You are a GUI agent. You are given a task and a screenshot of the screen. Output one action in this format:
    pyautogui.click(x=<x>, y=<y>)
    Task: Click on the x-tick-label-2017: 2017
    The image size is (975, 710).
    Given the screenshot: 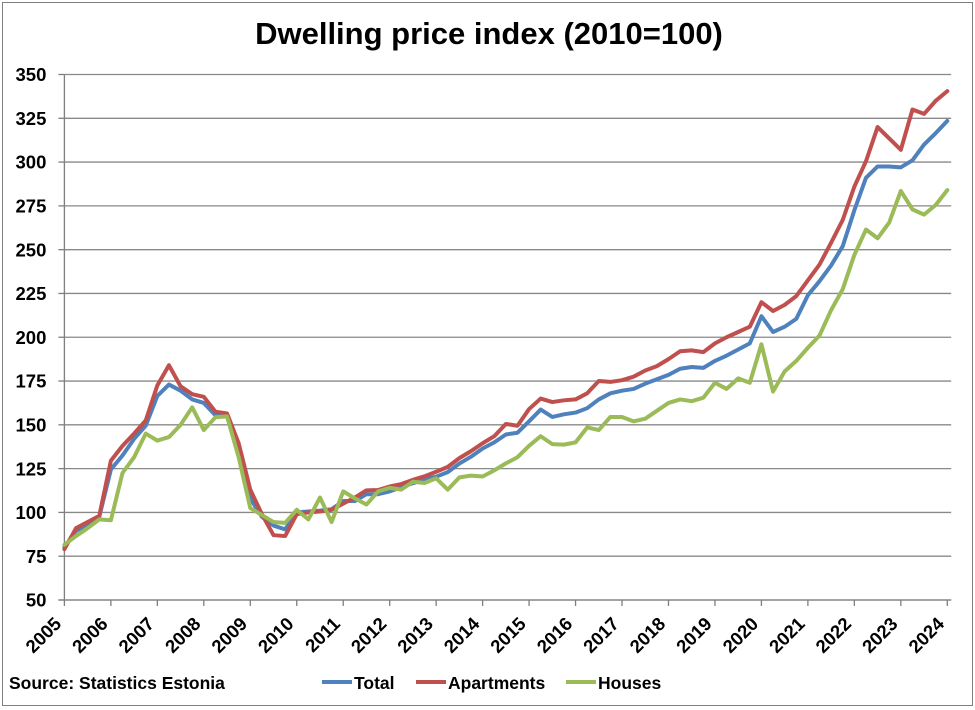 What is the action you would take?
    pyautogui.click(x=601, y=635)
    